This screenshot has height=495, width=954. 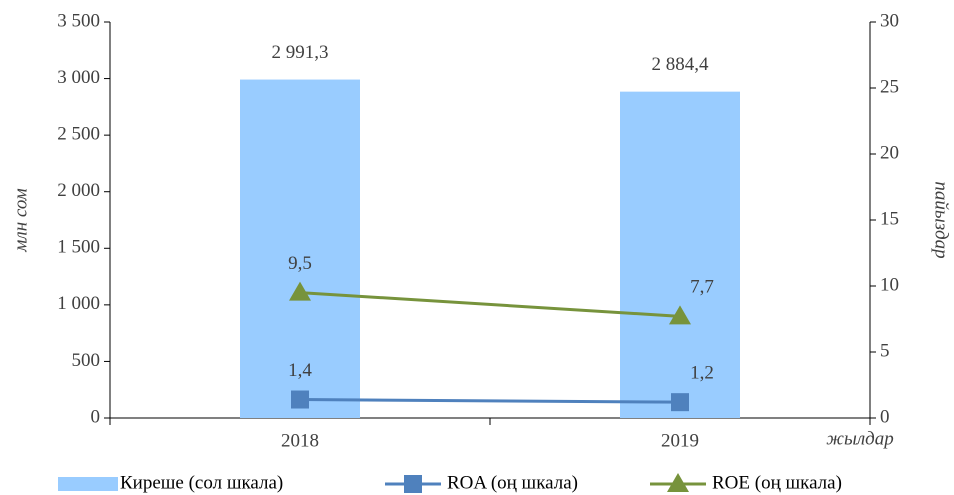 What do you see at coordinates (300, 370) in the screenshot?
I see `data-label: 1,4` at bounding box center [300, 370].